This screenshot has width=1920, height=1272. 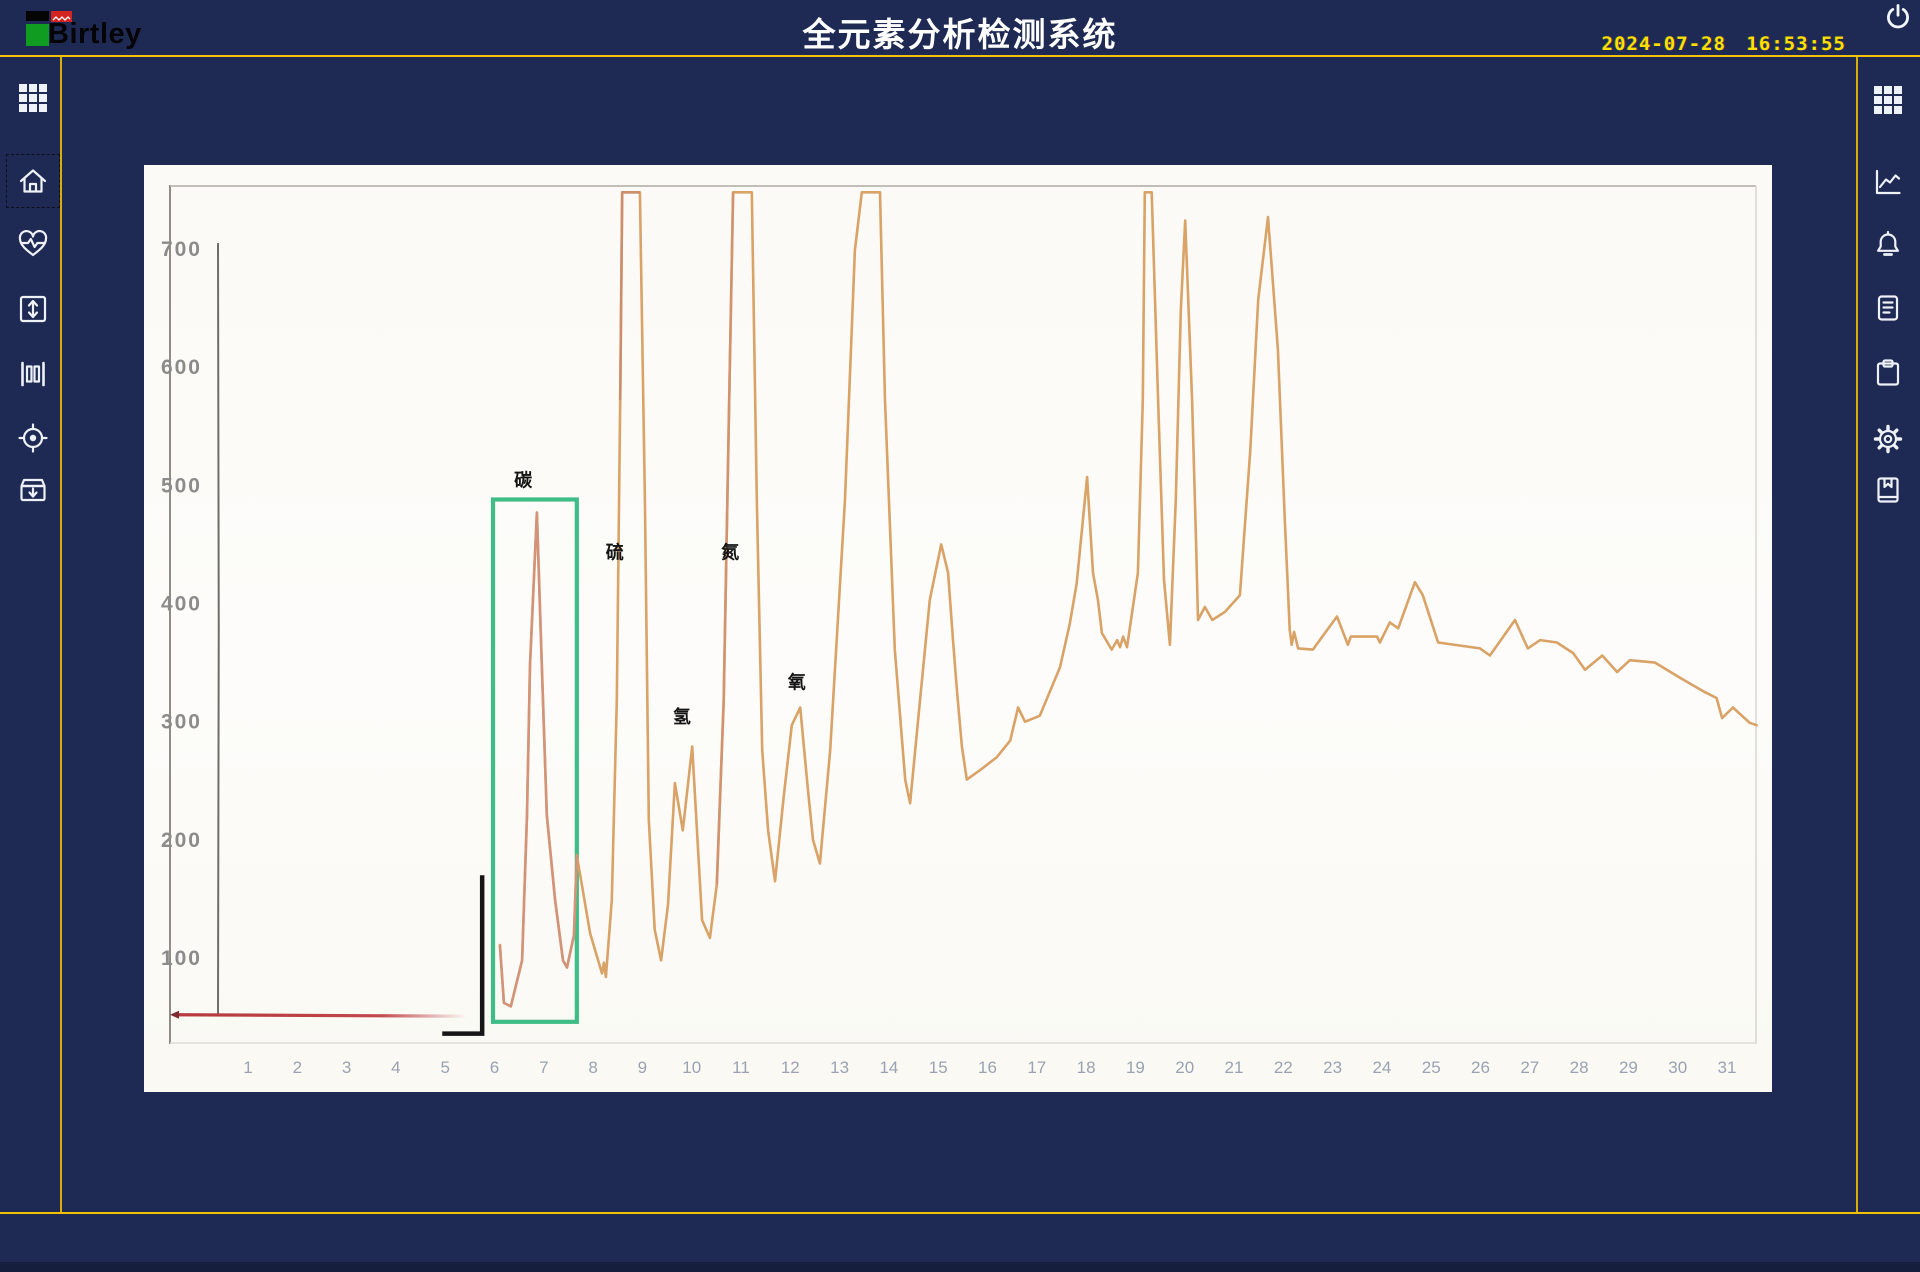 I want to click on x-tick-label: 2, so click(x=297, y=1067).